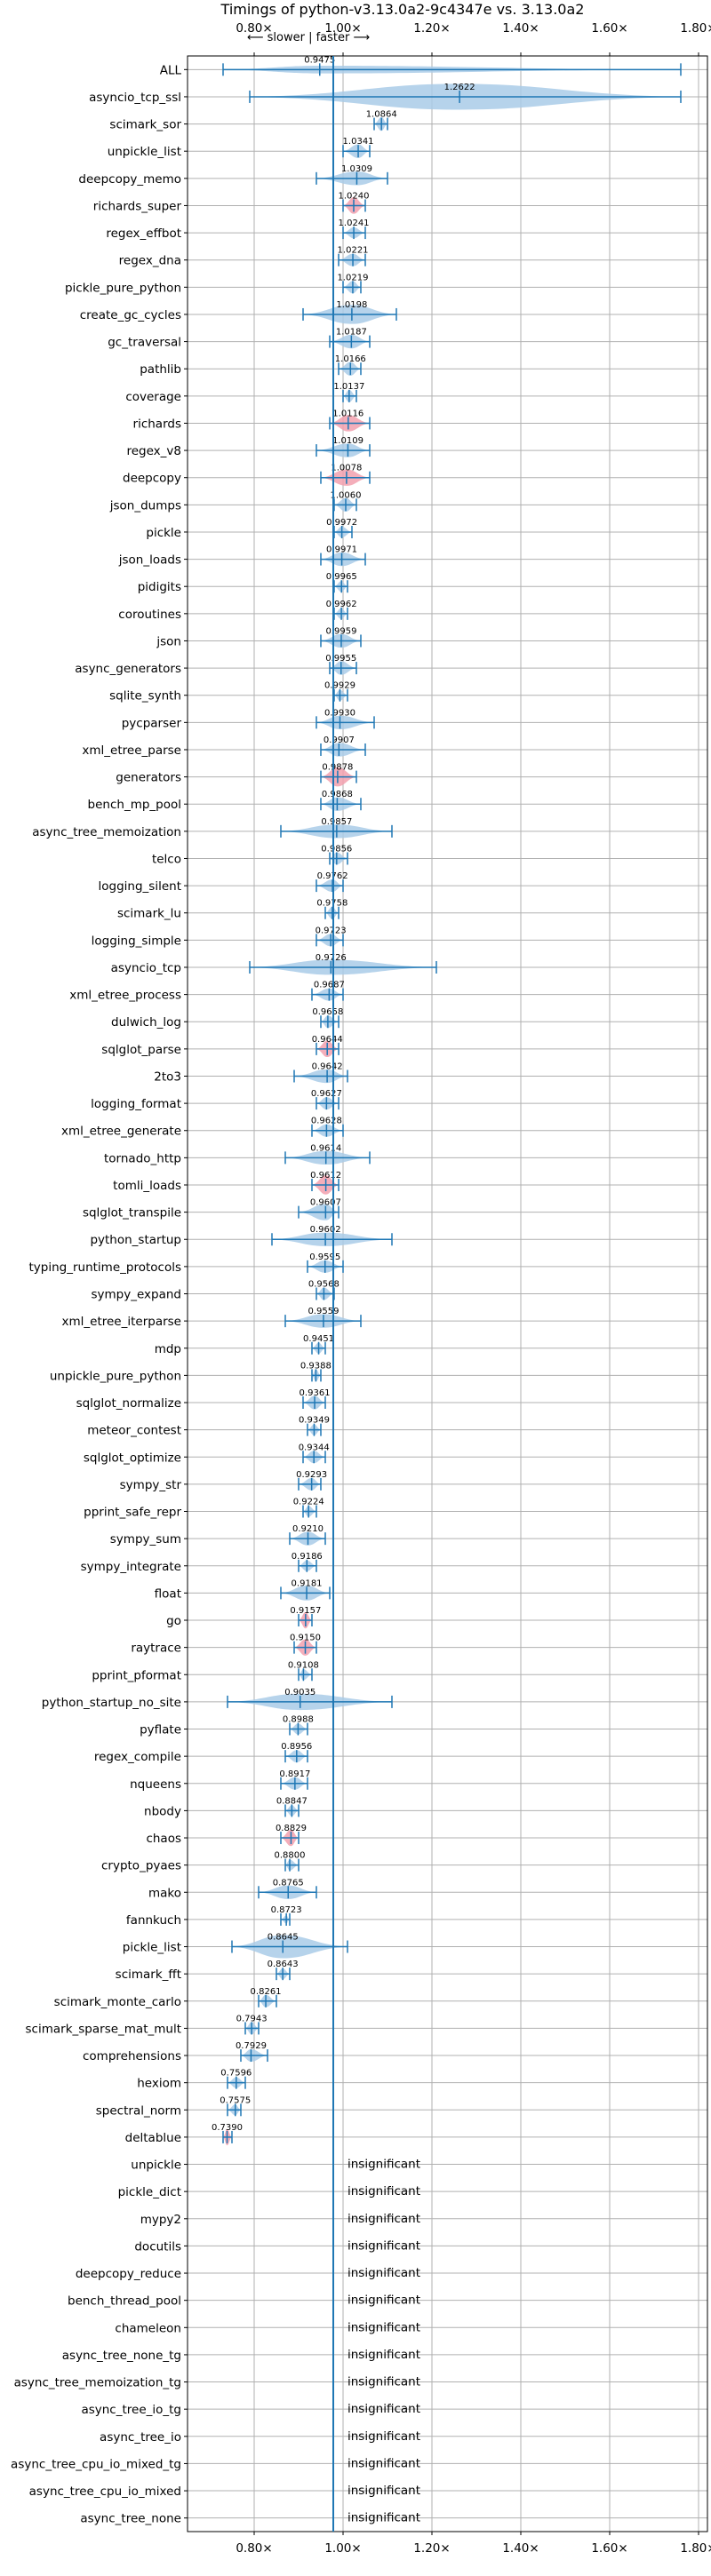 Image resolution: width=711 pixels, height=2576 pixels. What do you see at coordinates (254, 2548) in the screenshot?
I see `x-tick-label-bottom: 0.80×` at bounding box center [254, 2548].